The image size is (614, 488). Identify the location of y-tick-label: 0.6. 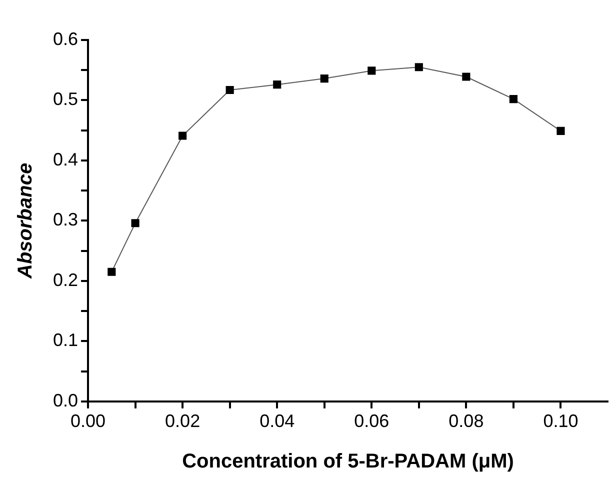
(65, 38).